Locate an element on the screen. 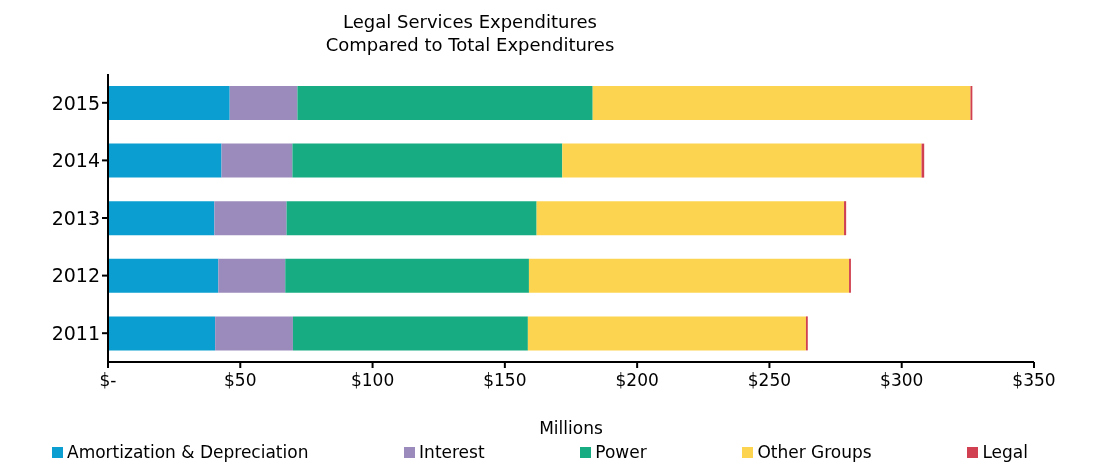 Image resolution: width=1094 pixels, height=476 pixels. x-axis-title: Millions is located at coordinates (571, 428).